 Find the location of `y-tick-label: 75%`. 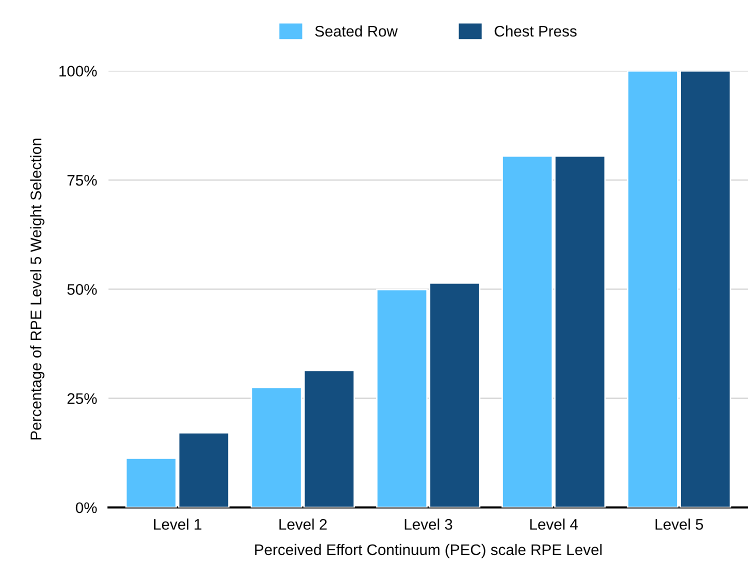

y-tick-label: 75% is located at coordinates (82, 180).